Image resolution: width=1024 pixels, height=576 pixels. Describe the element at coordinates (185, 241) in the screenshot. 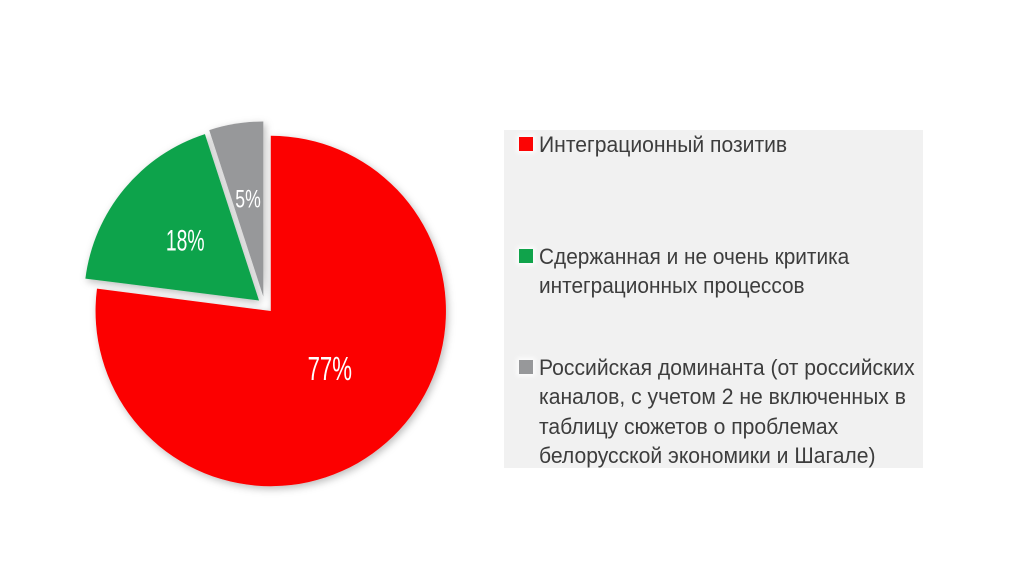

I see `svg-text: 18%` at that location.